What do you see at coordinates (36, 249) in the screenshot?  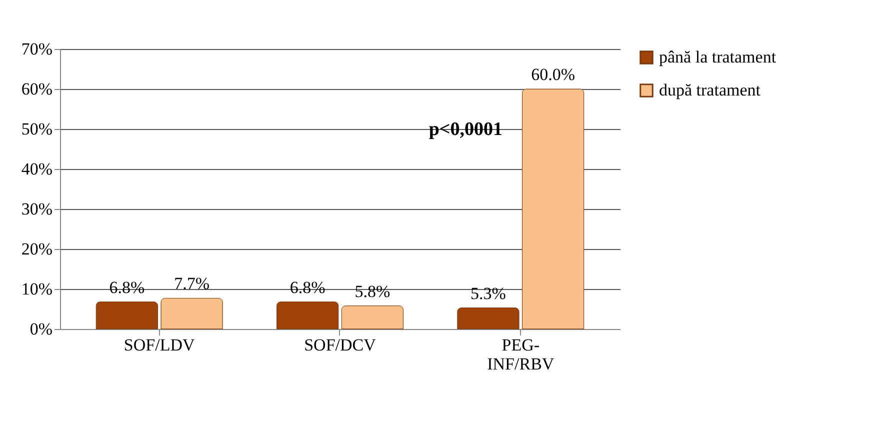 I see `y-tick-label: 20%` at bounding box center [36, 249].